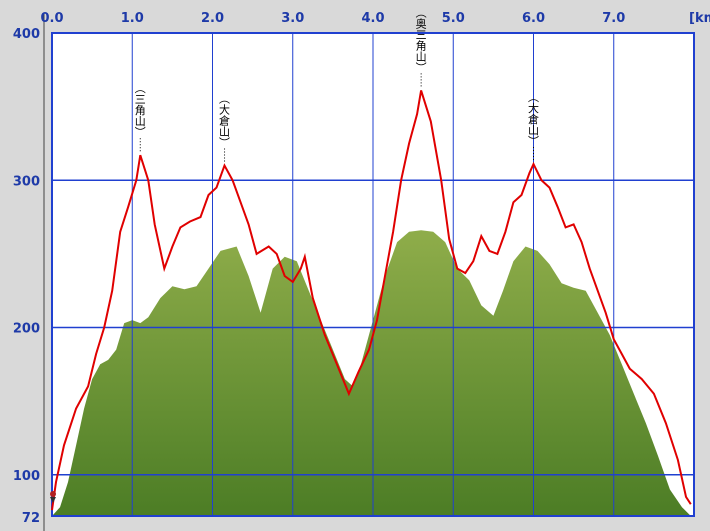  What do you see at coordinates (453, 18) in the screenshot?
I see `x-tick-label: 5.0` at bounding box center [453, 18].